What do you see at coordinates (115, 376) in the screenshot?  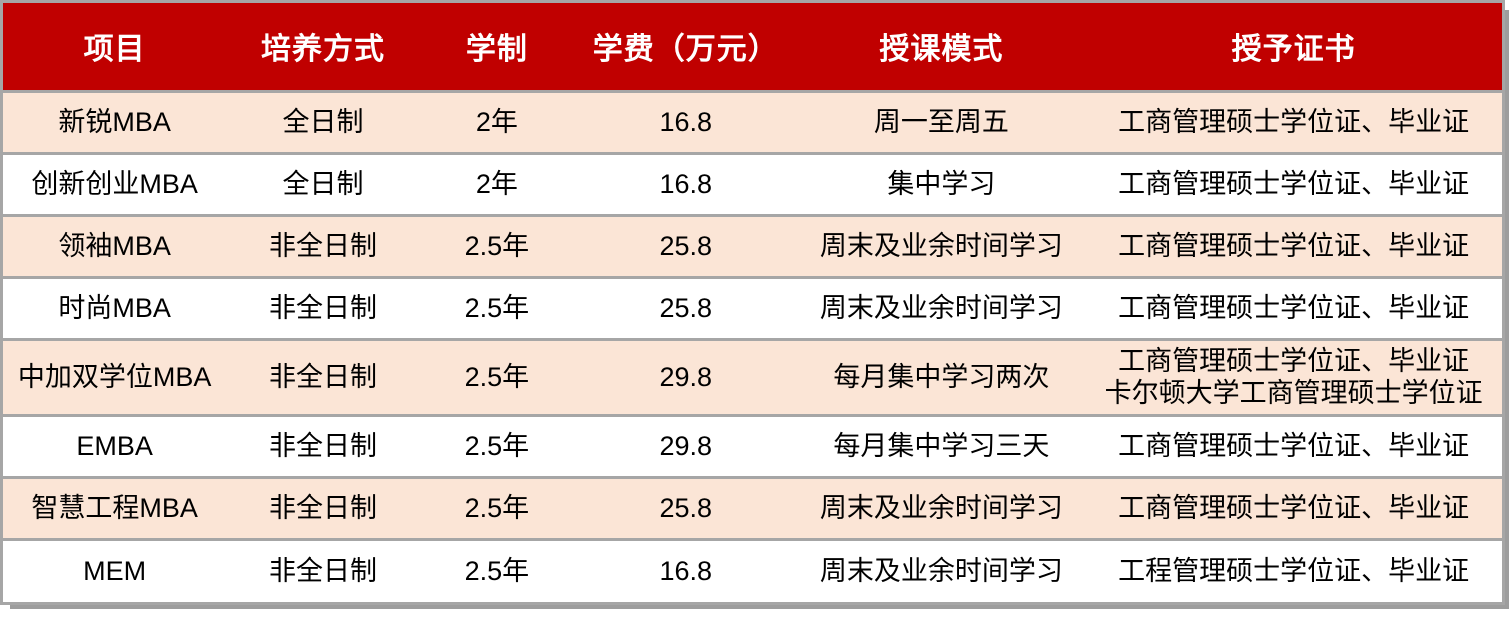 I see `cell-program: 中加双学位MBA` at bounding box center [115, 376].